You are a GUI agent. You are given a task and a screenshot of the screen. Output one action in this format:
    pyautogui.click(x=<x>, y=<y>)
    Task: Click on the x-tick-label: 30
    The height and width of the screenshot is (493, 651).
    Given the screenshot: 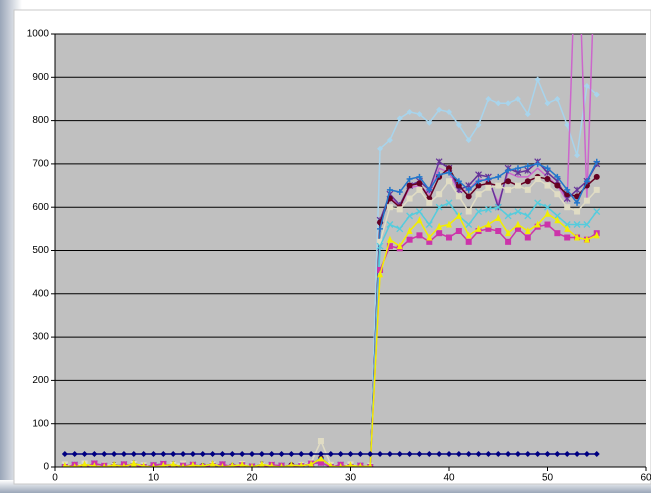 What is the action you would take?
    pyautogui.click(x=351, y=478)
    